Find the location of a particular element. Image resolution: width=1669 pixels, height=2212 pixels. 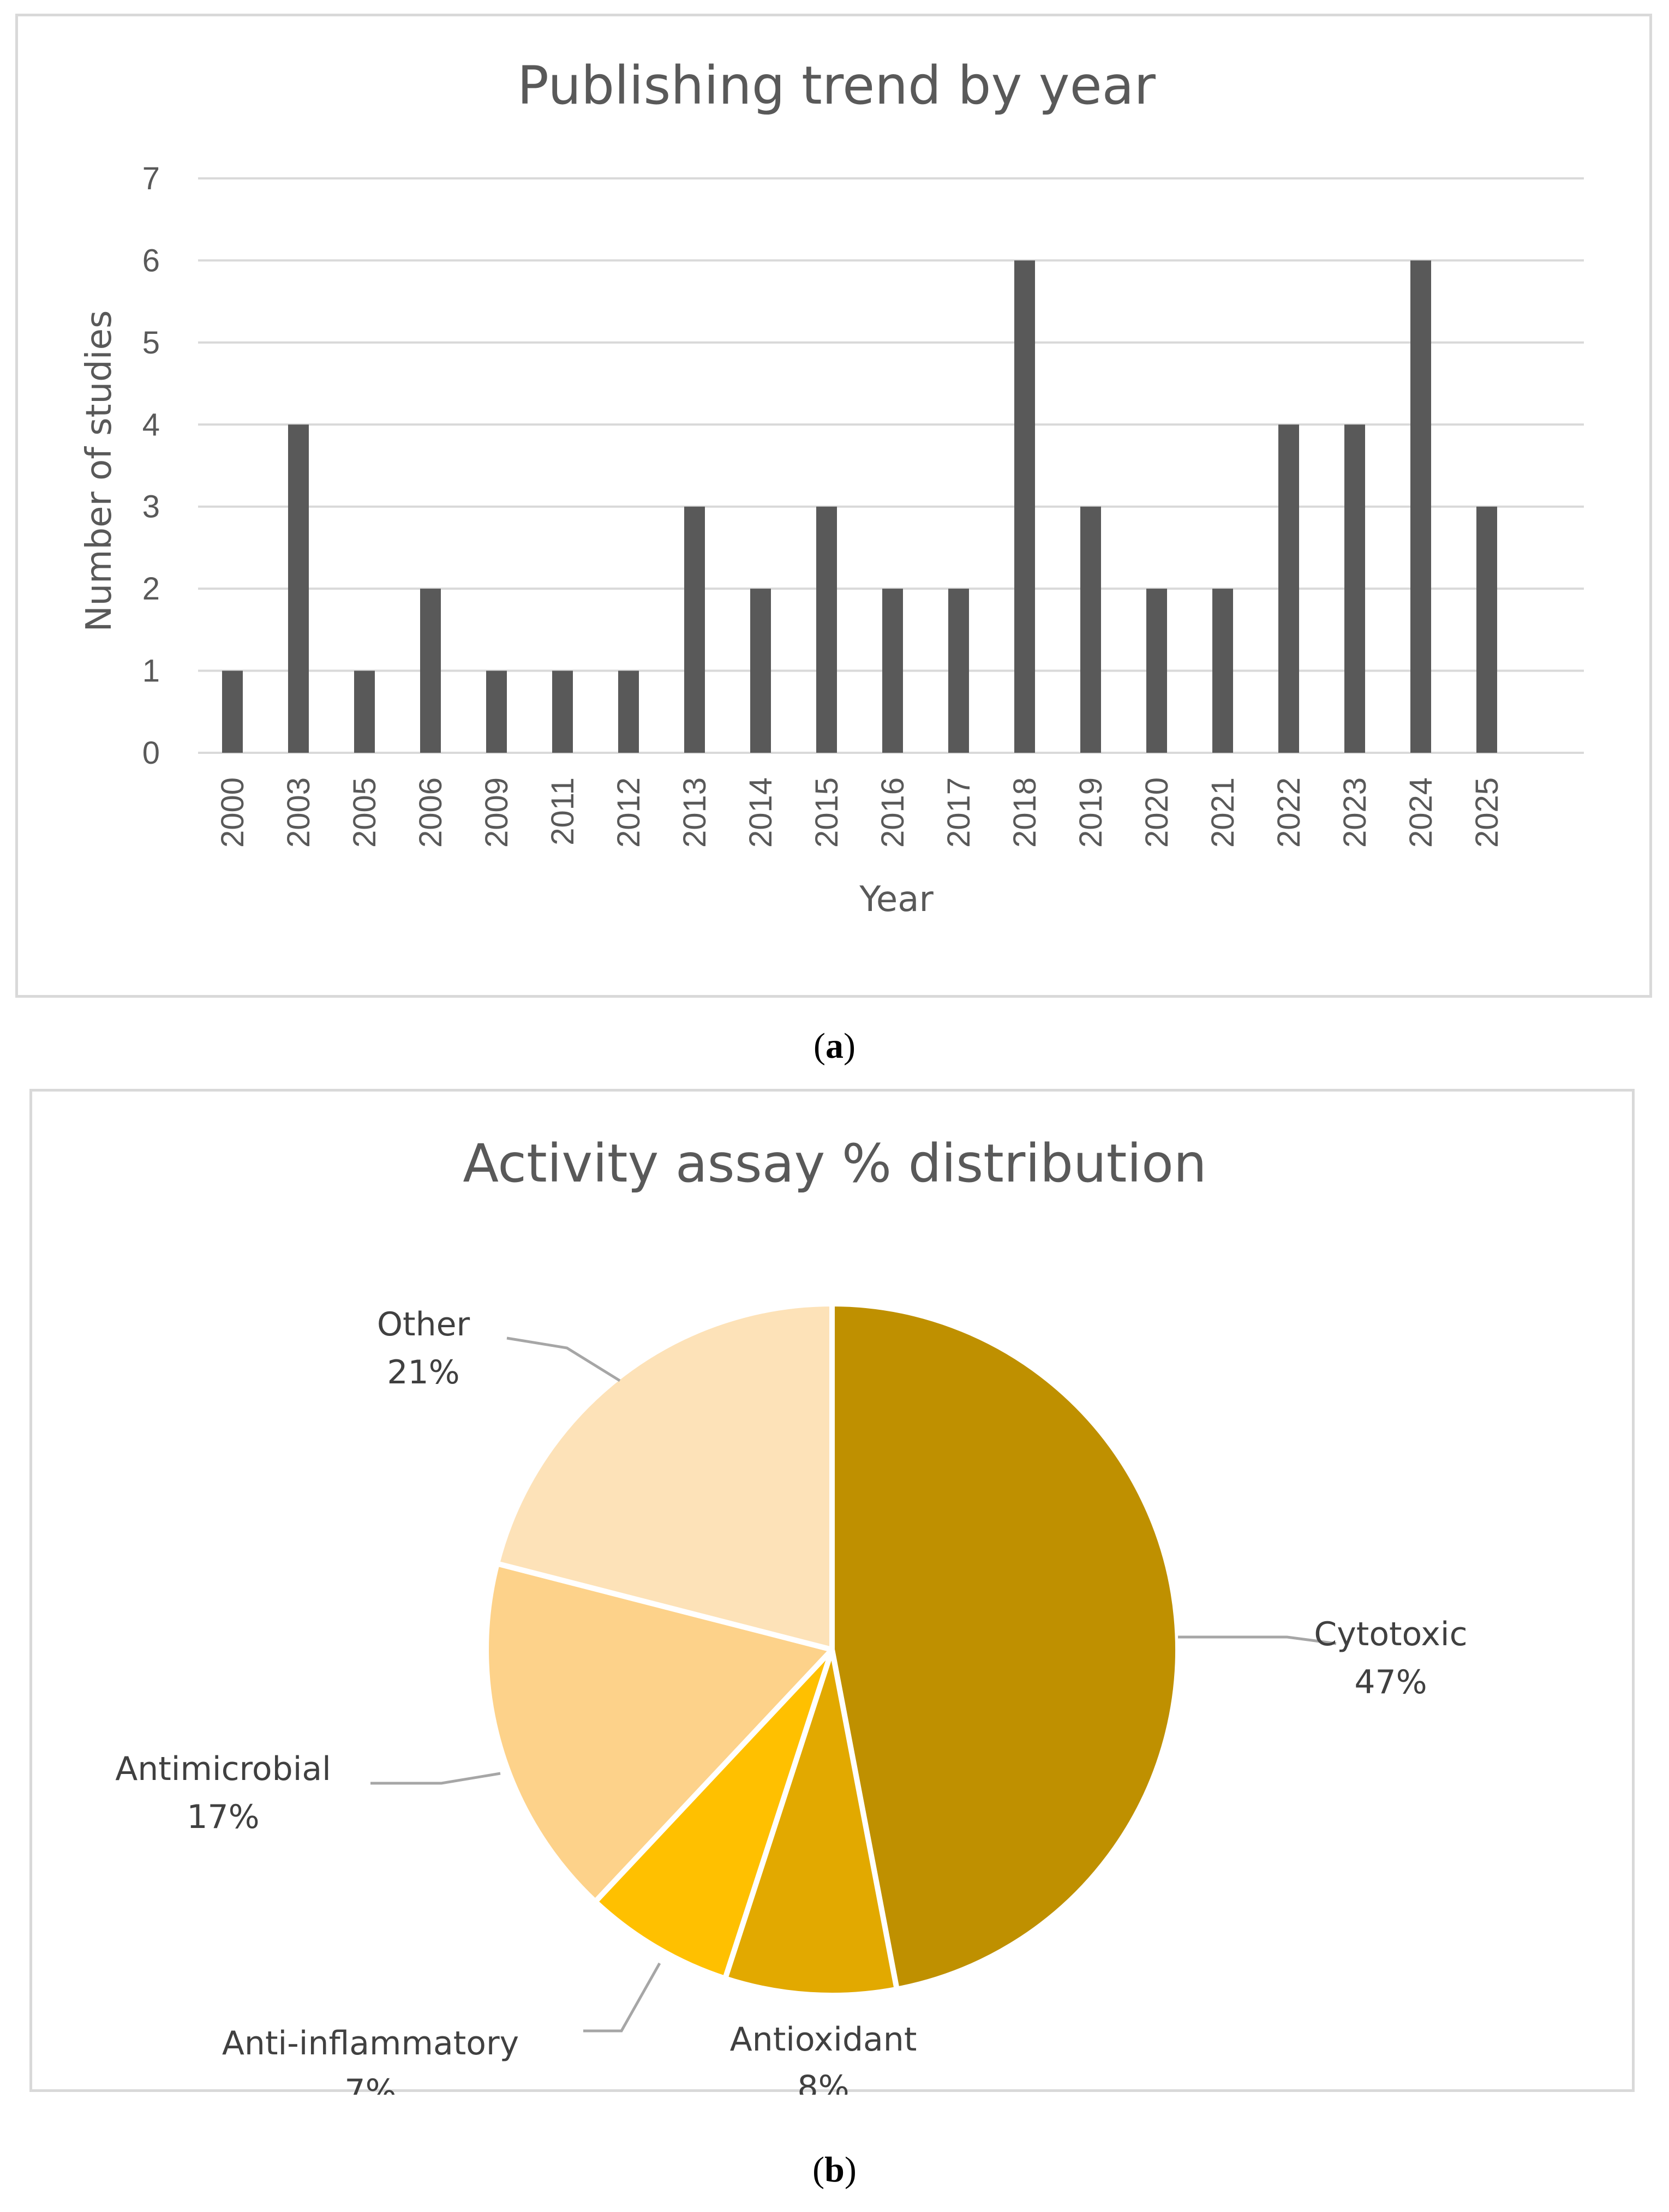

x-tick-label: 2006 is located at coordinates (430, 812).